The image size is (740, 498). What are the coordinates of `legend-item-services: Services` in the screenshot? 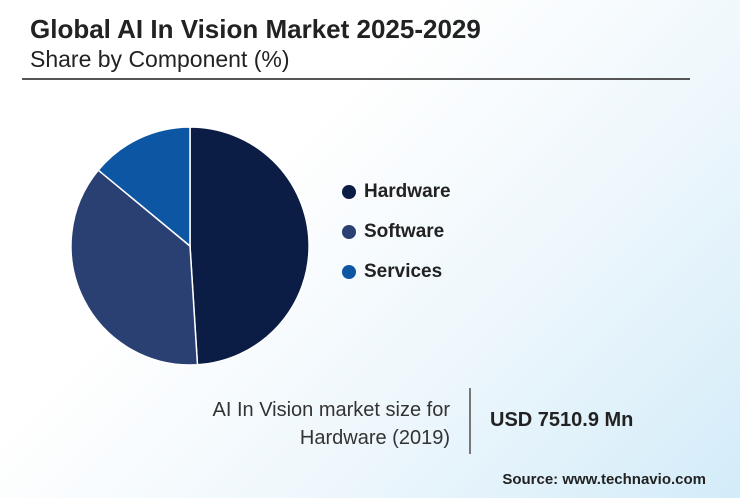 It's located at (396, 272).